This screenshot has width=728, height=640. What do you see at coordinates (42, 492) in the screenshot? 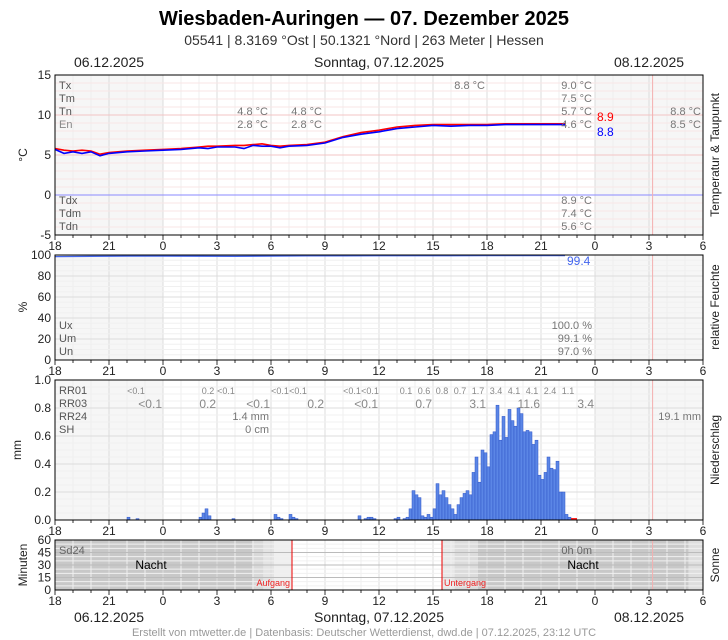
I see `y-tick-label: 0.2` at bounding box center [42, 492].